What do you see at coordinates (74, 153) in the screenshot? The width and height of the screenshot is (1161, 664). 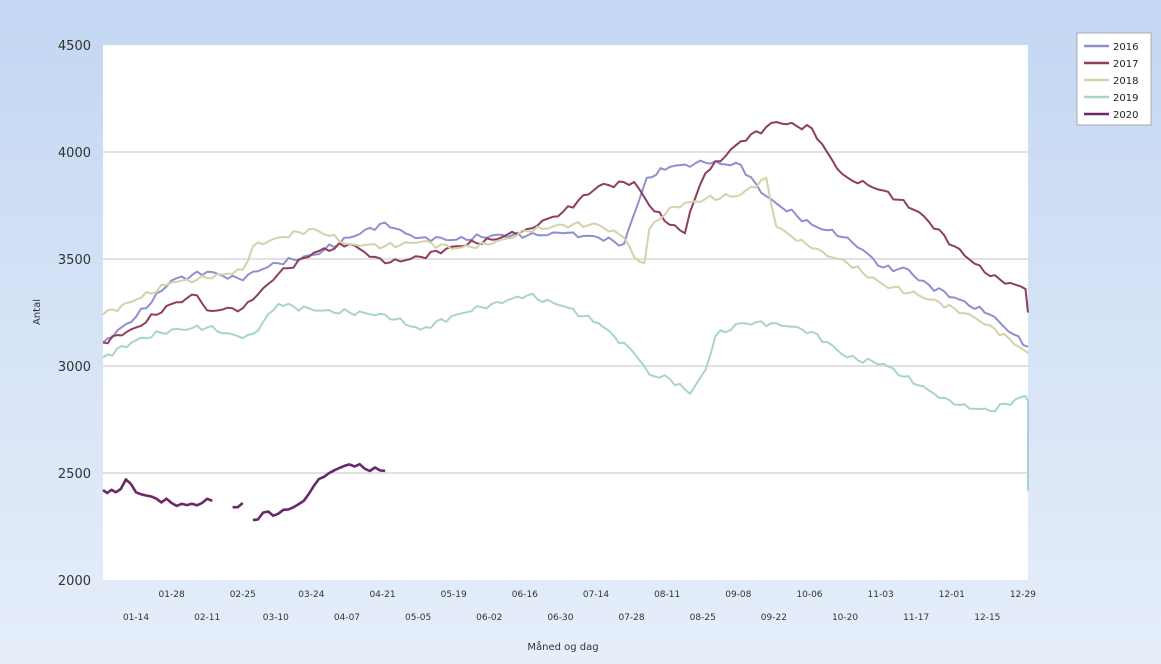 I see `y-tick-label: 4000` at bounding box center [74, 153].